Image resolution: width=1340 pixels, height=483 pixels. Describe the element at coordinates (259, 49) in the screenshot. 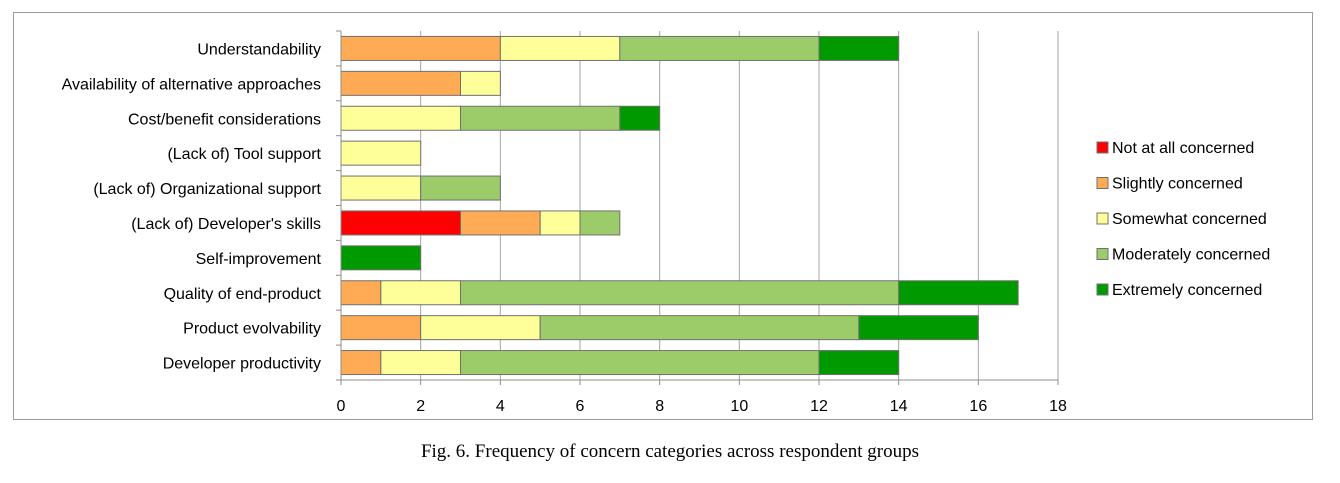

I see `category-label: Understandability` at that location.